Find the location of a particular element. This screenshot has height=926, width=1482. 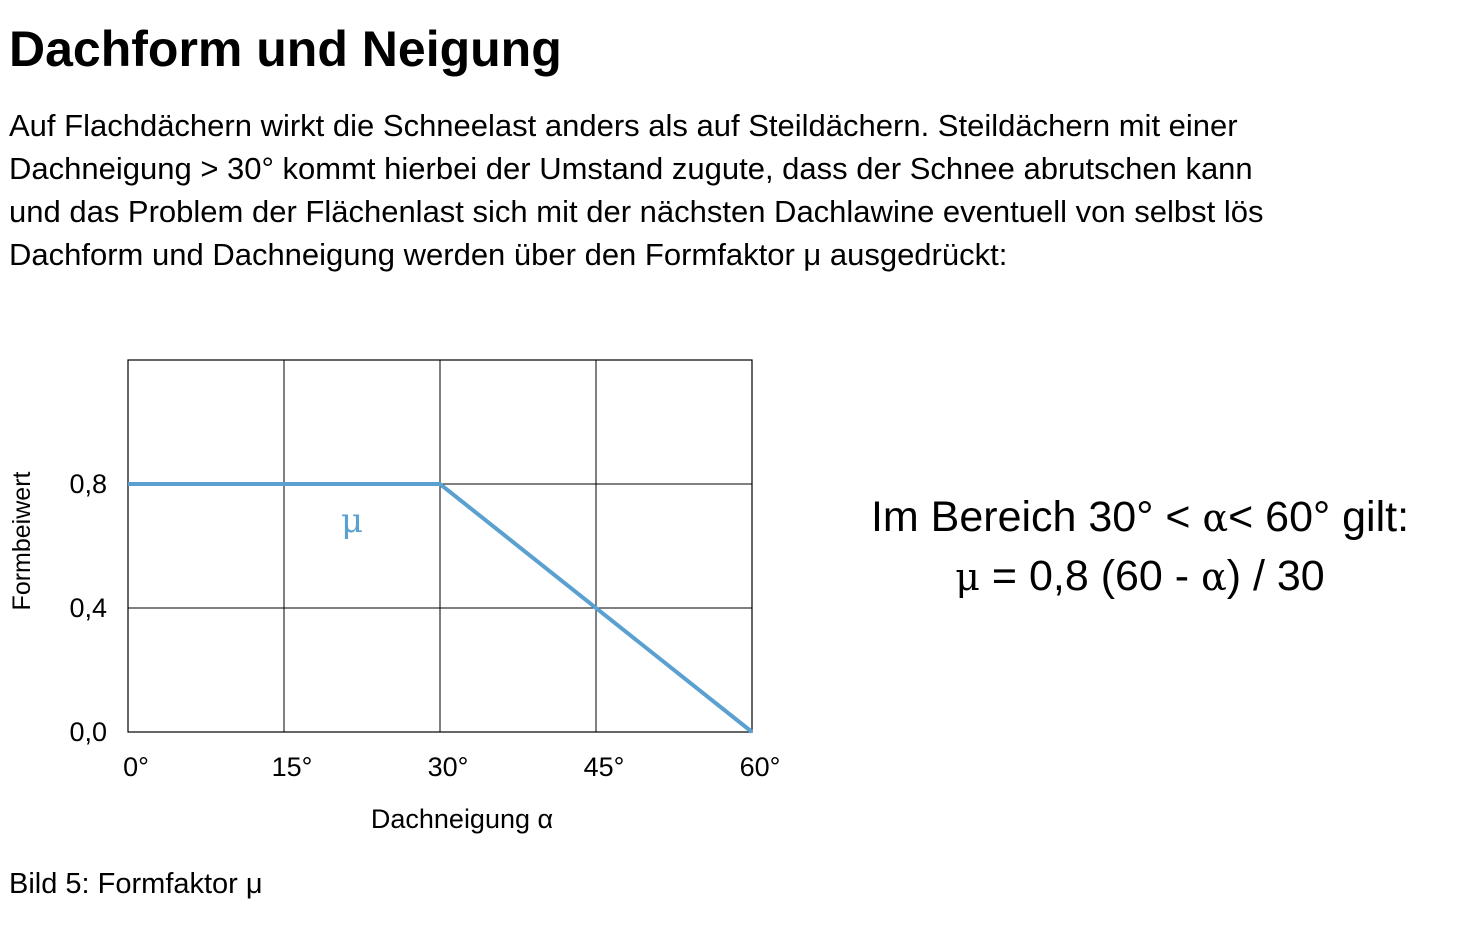

x-tick-label: 0° is located at coordinates (136, 767).